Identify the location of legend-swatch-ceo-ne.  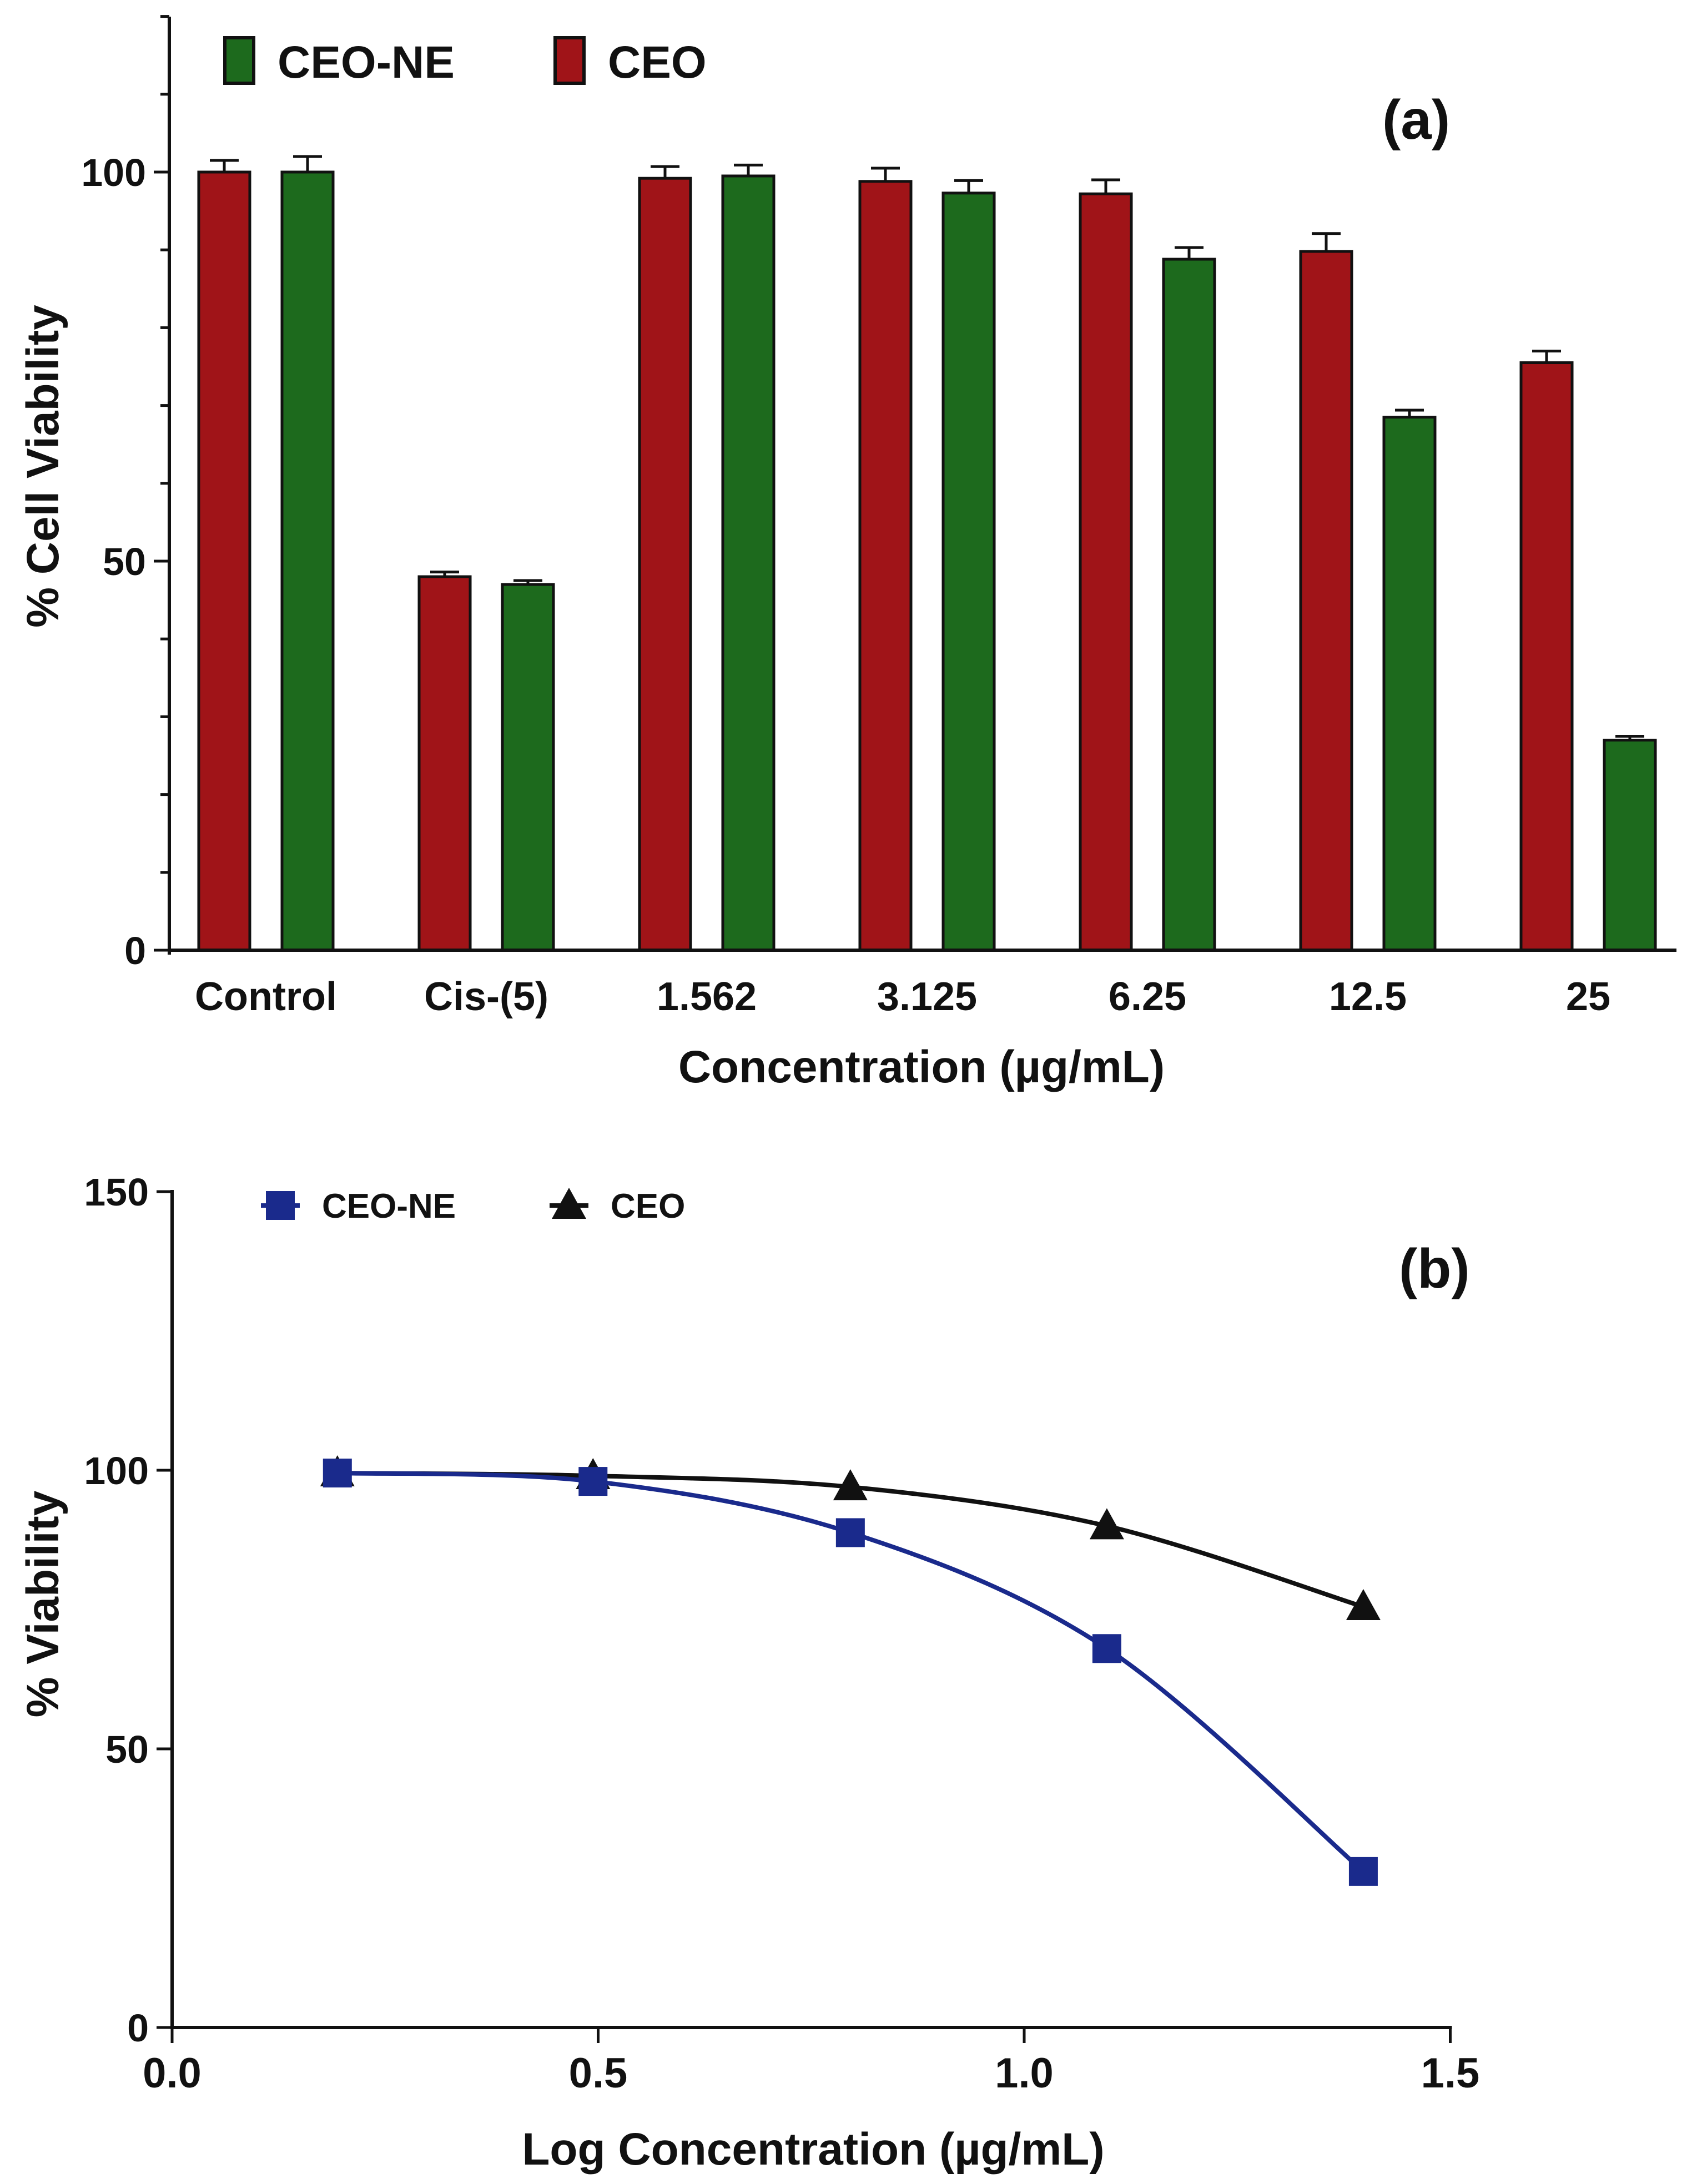
(239, 60).